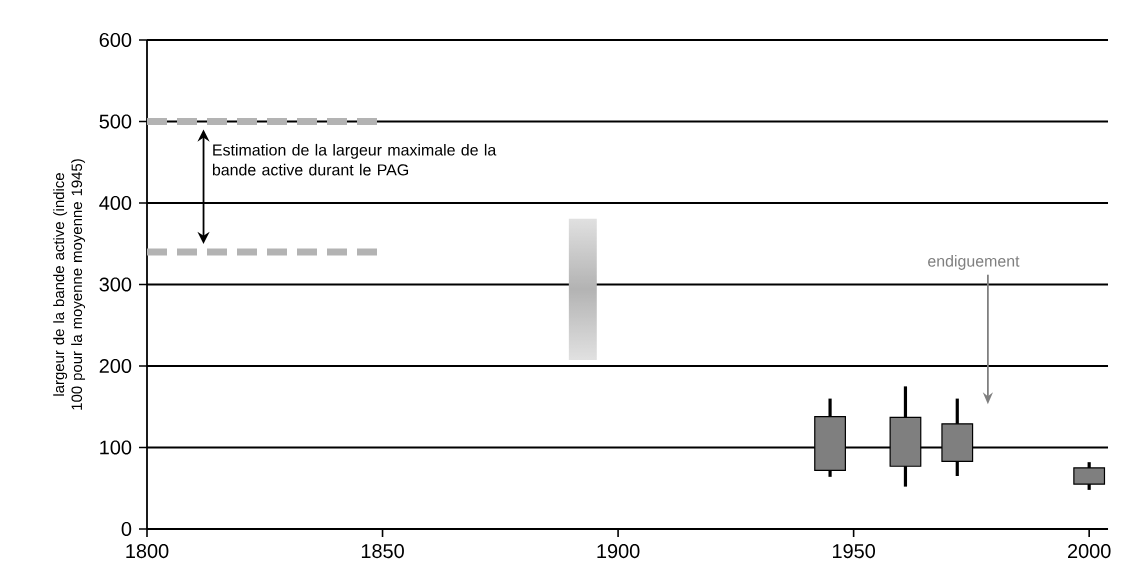  What do you see at coordinates (69, 284) in the screenshot?
I see `y-axis-title: largeur de la bande active (indice 100 pour la moyenne moyenne 1945)` at bounding box center [69, 284].